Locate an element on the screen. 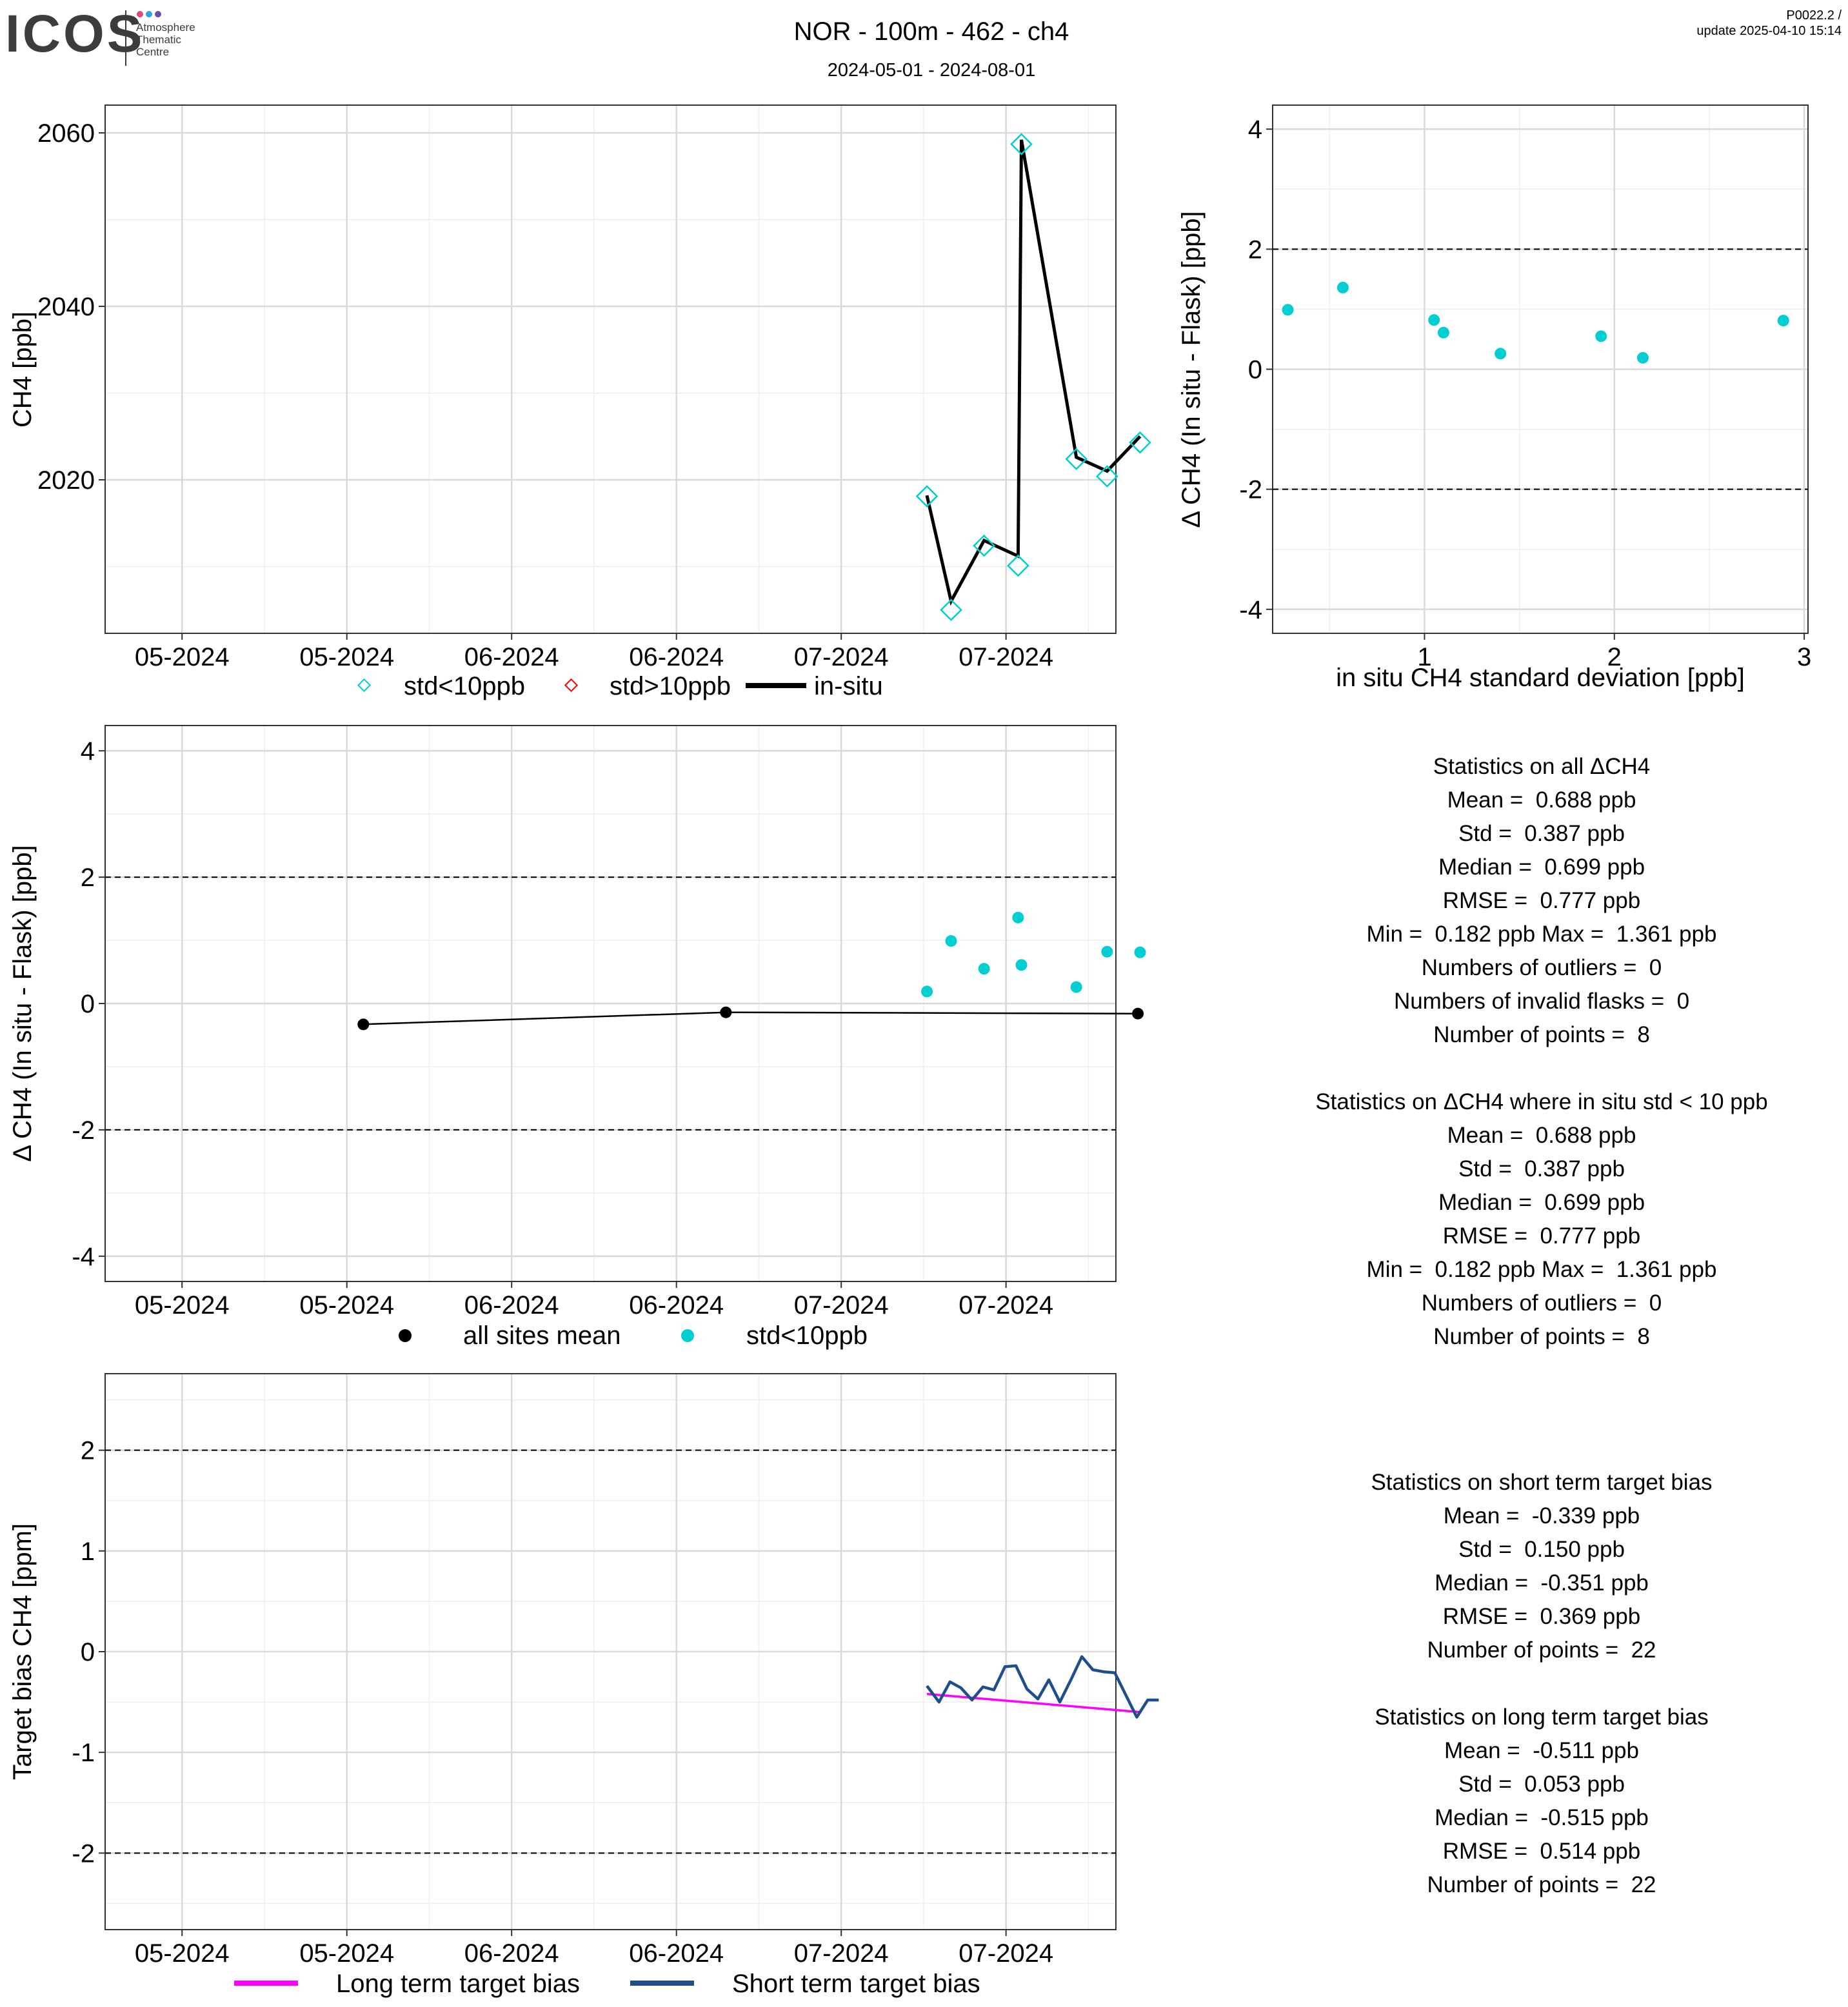 This screenshot has height=2007, width=1848. stats-line: RMSE = 0.369 ppb is located at coordinates (1542, 1616).